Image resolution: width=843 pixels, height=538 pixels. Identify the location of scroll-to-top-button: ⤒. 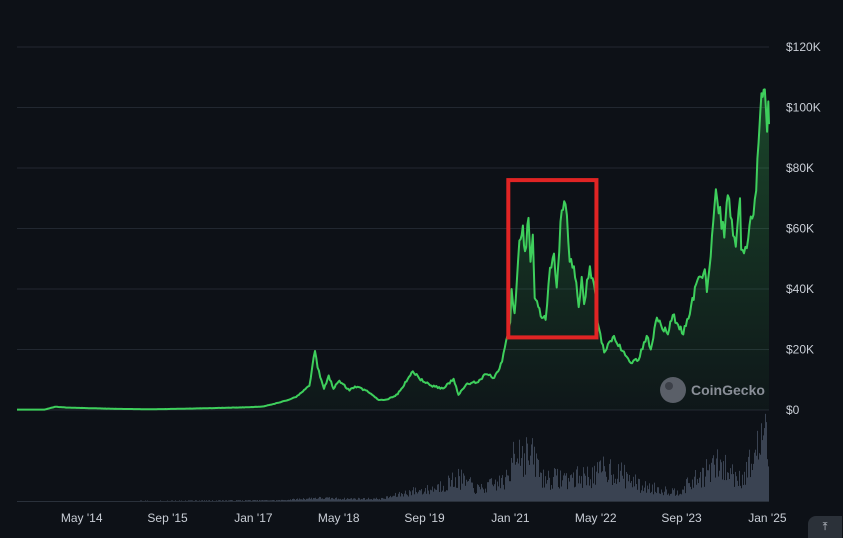
(825, 527).